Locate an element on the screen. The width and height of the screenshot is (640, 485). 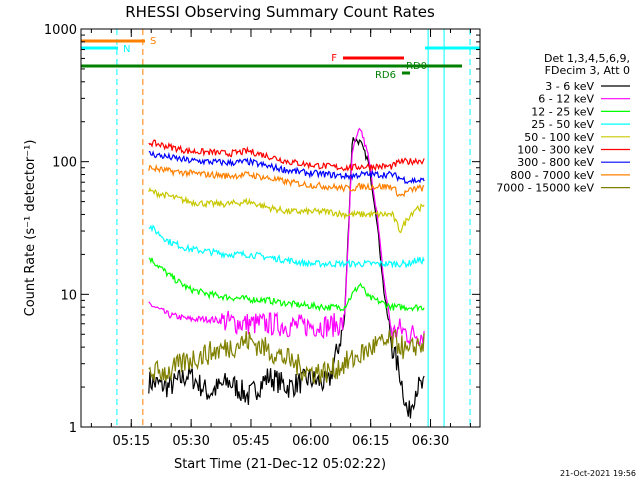
chart-title: RHESSI Observing Summary Count Rates is located at coordinates (280, 12).